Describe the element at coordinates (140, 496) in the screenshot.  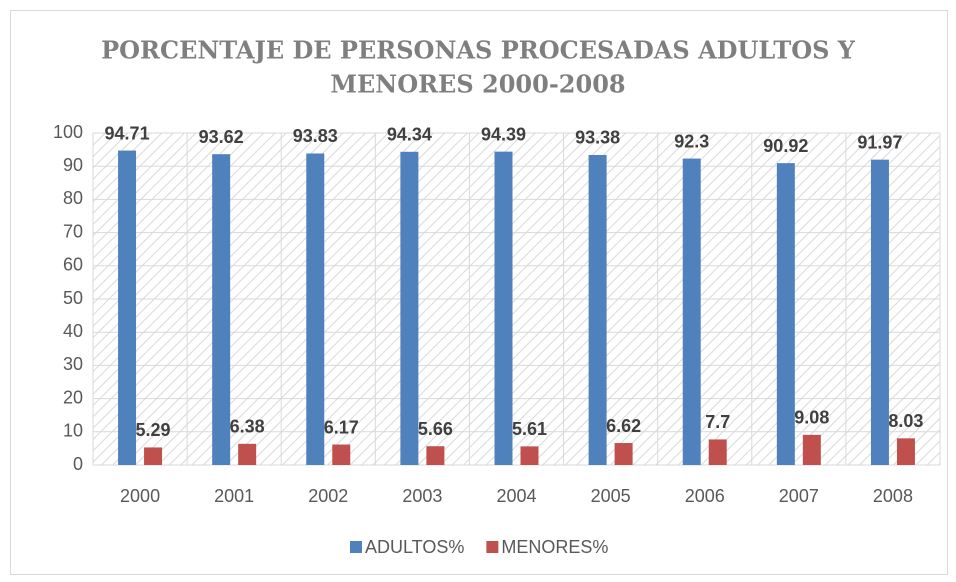
I see `x-tick-label: 2000` at that location.